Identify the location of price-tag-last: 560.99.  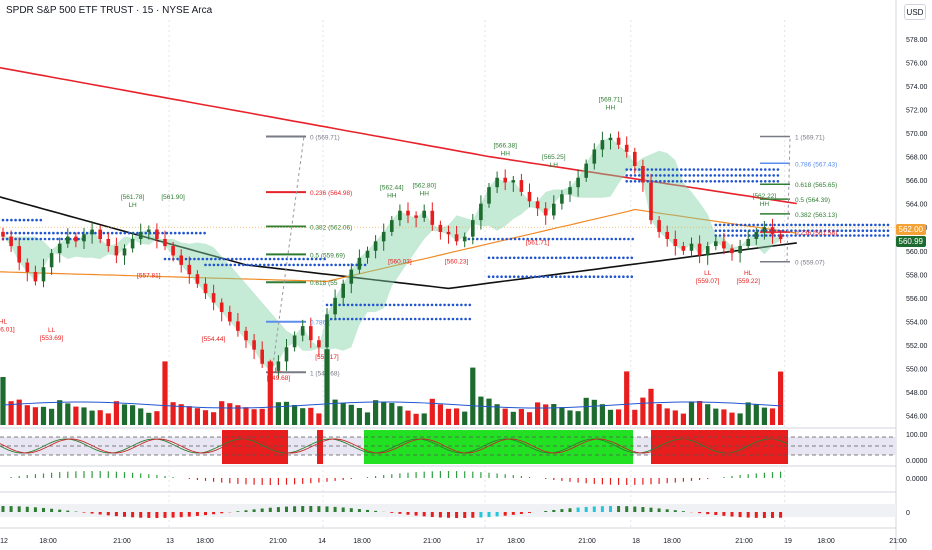
(910, 241).